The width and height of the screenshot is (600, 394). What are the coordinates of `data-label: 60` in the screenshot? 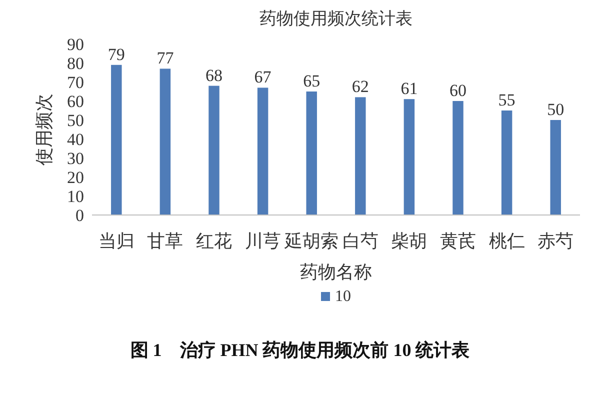 It's located at (458, 90).